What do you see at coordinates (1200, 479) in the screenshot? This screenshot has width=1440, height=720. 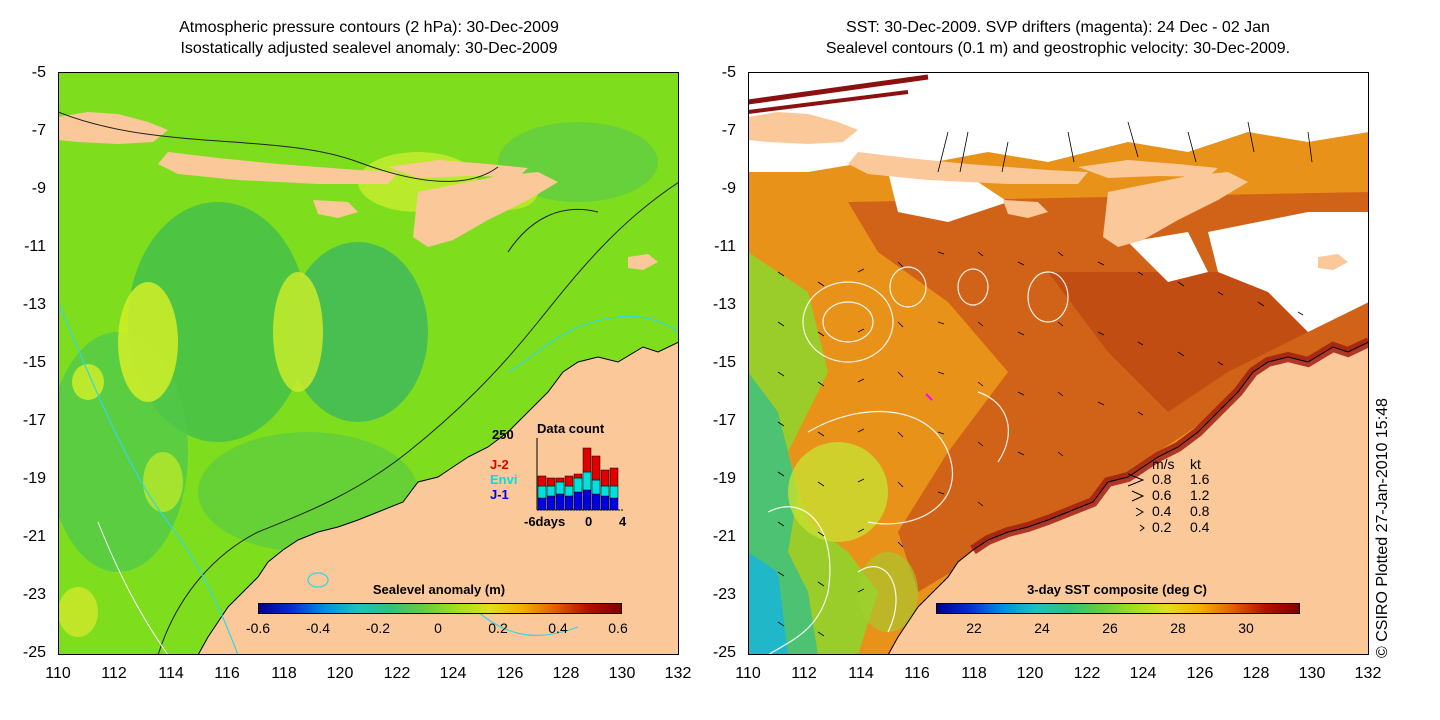 I see `velocity-legend-kt: 1.6` at bounding box center [1200, 479].